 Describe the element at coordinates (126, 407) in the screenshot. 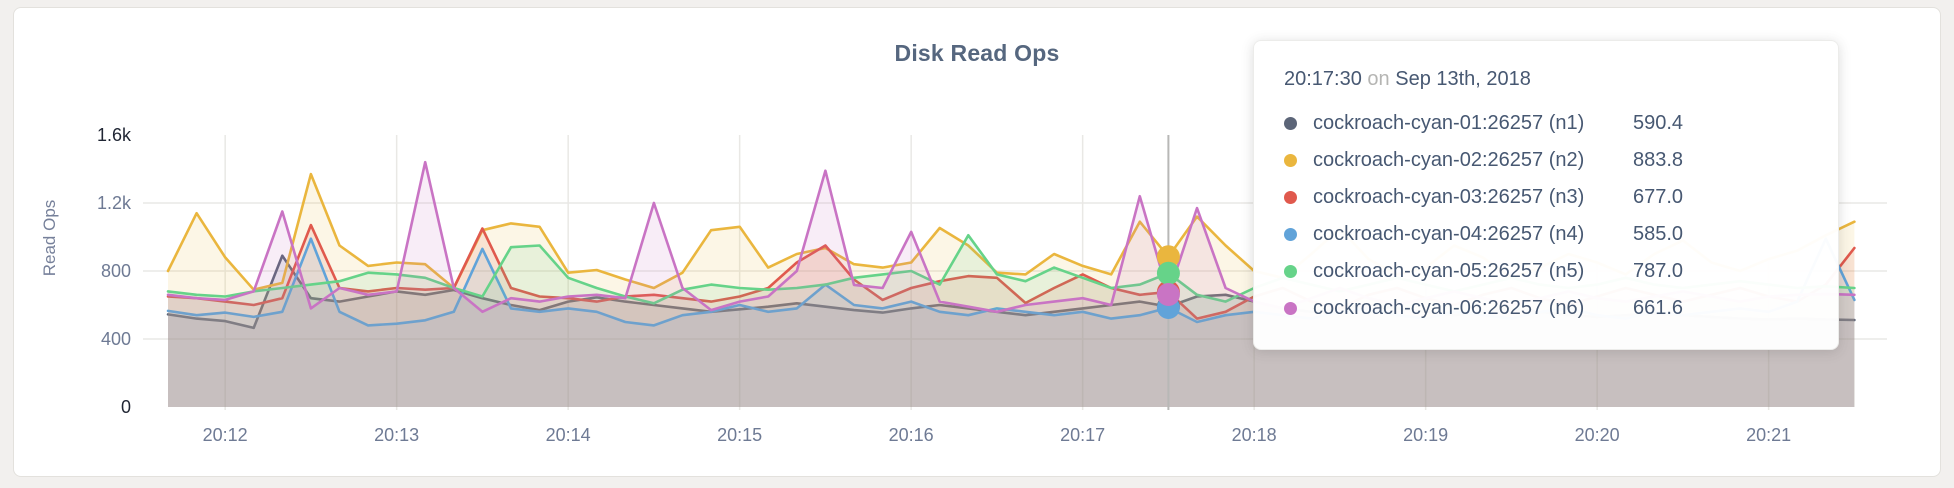

I see `y-tick-label: 0` at that location.